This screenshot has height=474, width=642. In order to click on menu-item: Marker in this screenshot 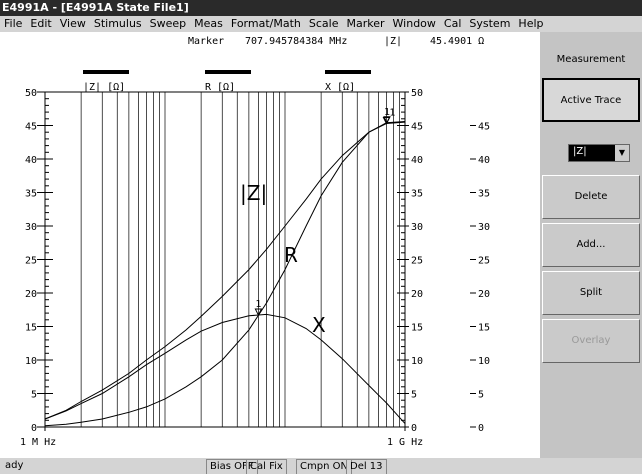, I will do `click(365, 23)`.